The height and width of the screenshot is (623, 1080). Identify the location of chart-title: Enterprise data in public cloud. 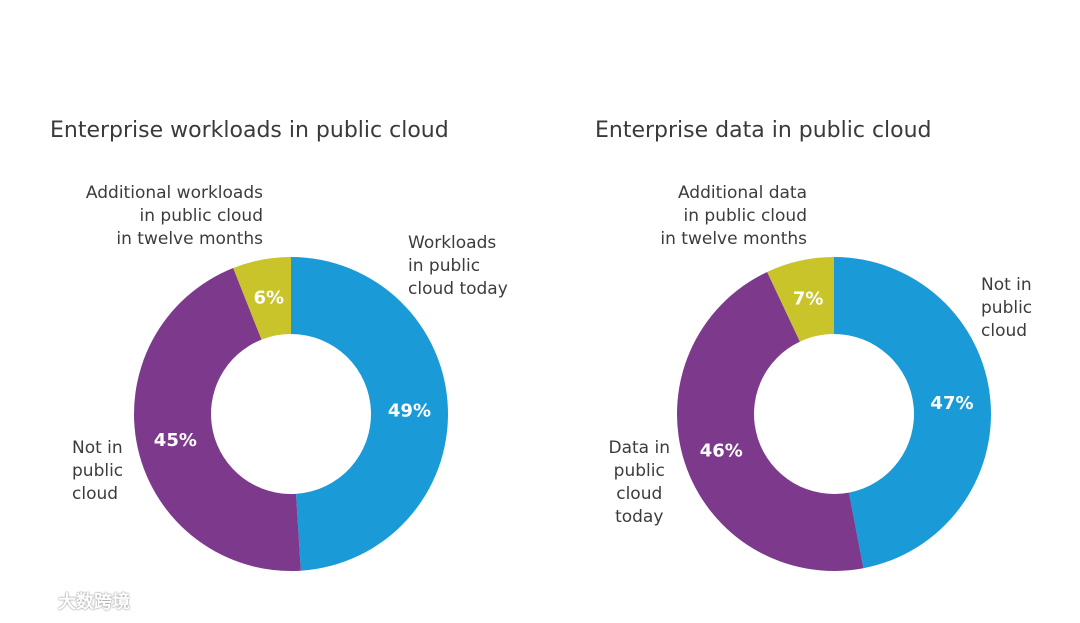
(763, 130).